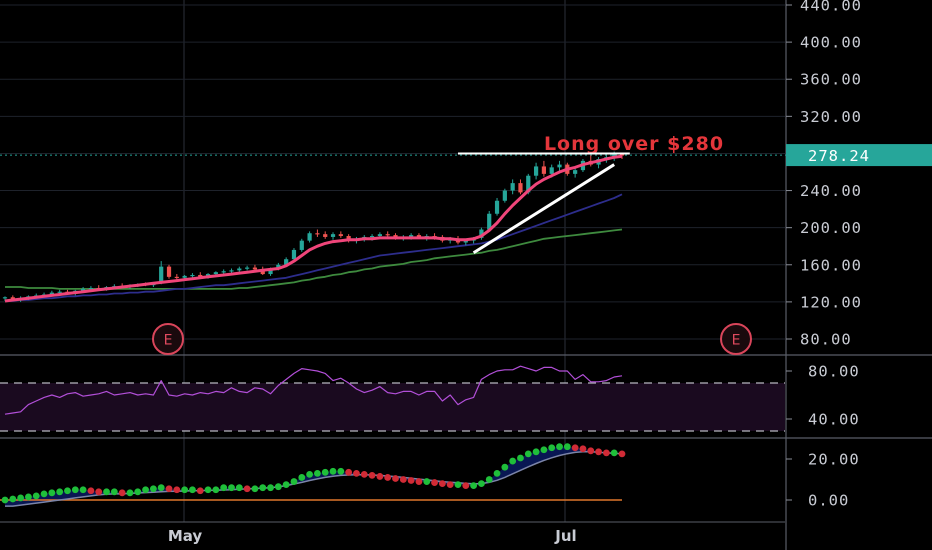  Describe the element at coordinates (826, 340) in the screenshot. I see `price-tick-label: 80.00` at that location.